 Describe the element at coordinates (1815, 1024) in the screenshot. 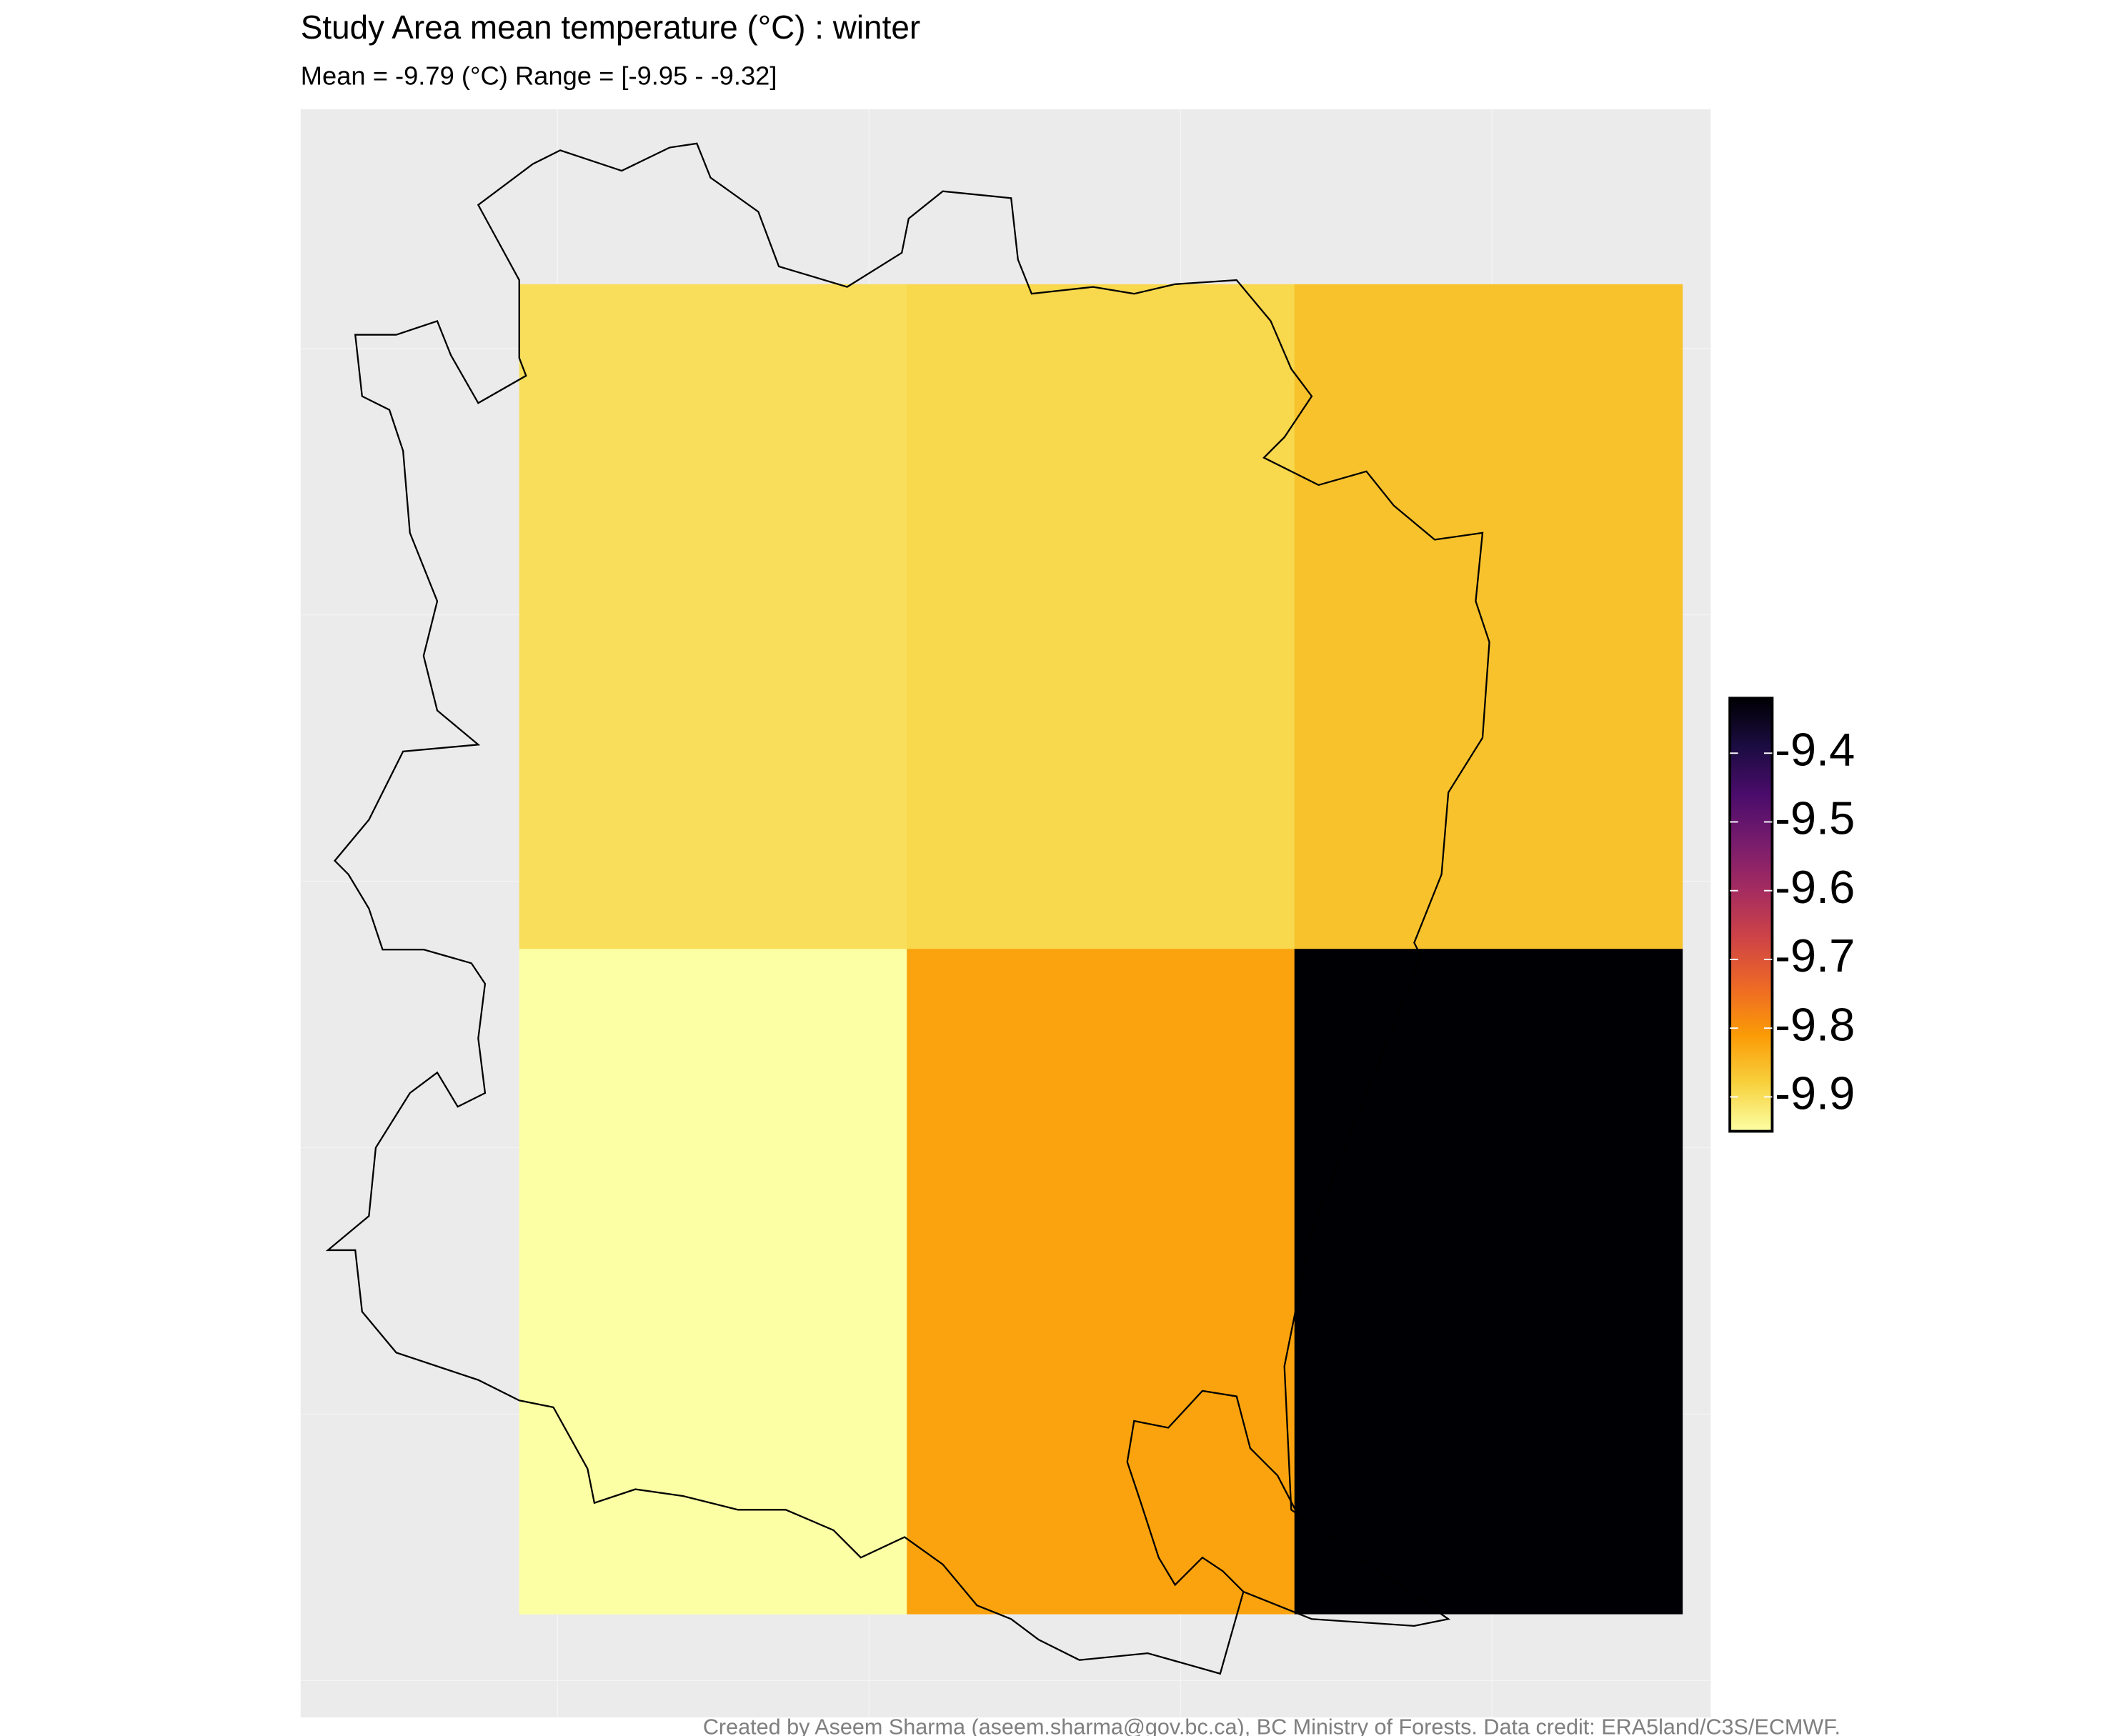

I see `colorbar-tick-label: -9.8` at that location.